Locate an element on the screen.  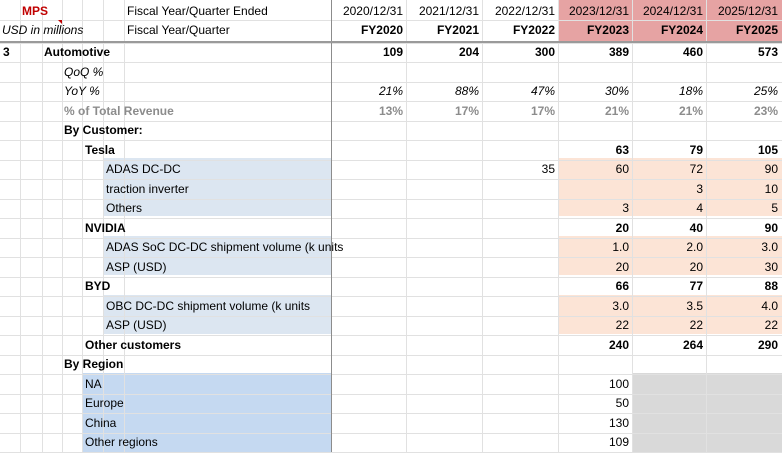
value-cell: 264 is located at coordinates (692, 345).